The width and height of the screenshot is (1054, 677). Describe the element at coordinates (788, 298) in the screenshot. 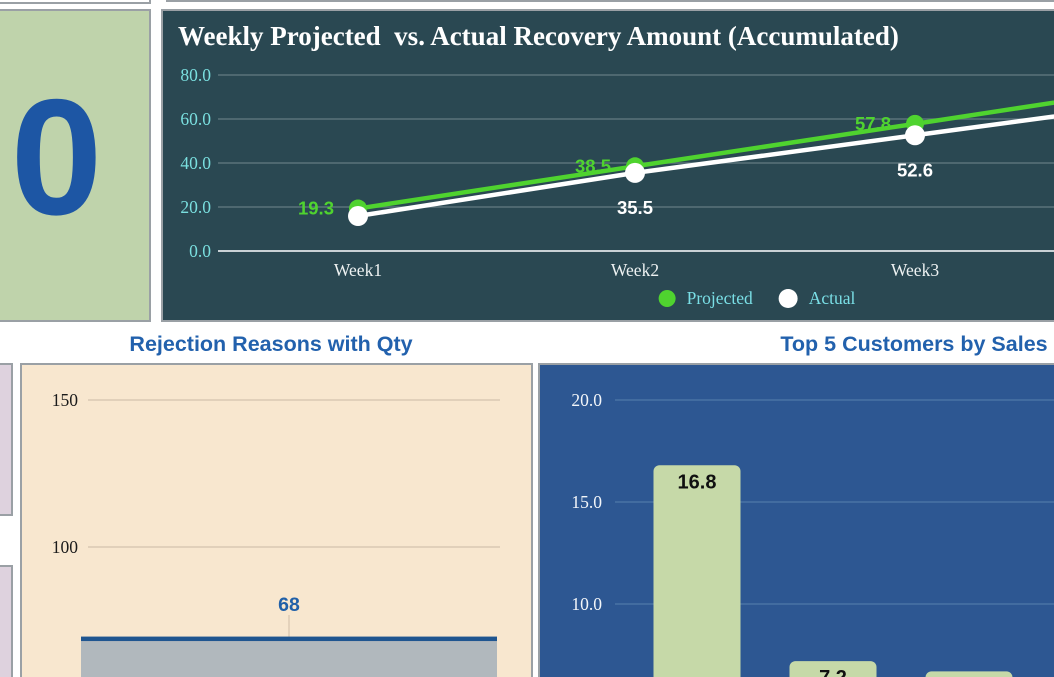

I see `actual-legend-dot-icon` at that location.